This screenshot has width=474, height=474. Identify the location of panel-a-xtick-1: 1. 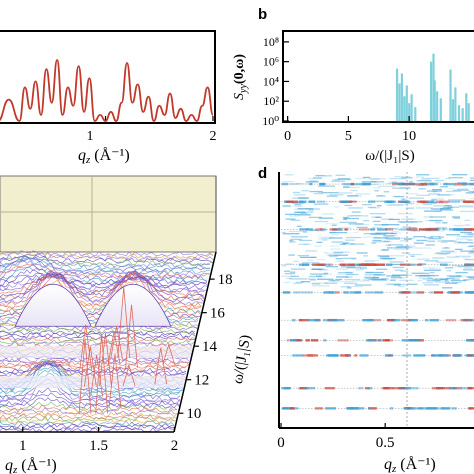
(90, 136).